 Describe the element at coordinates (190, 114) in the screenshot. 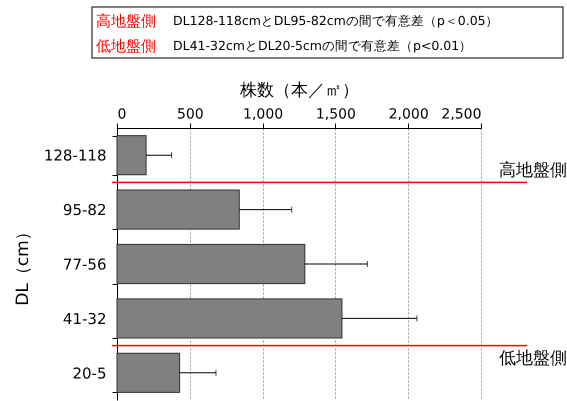

I see `x-tick-label: 500` at that location.